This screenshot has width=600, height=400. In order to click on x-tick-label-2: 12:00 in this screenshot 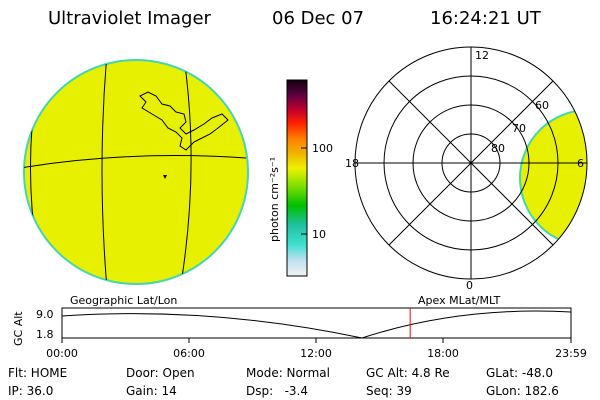, I will do `click(316, 353)`.